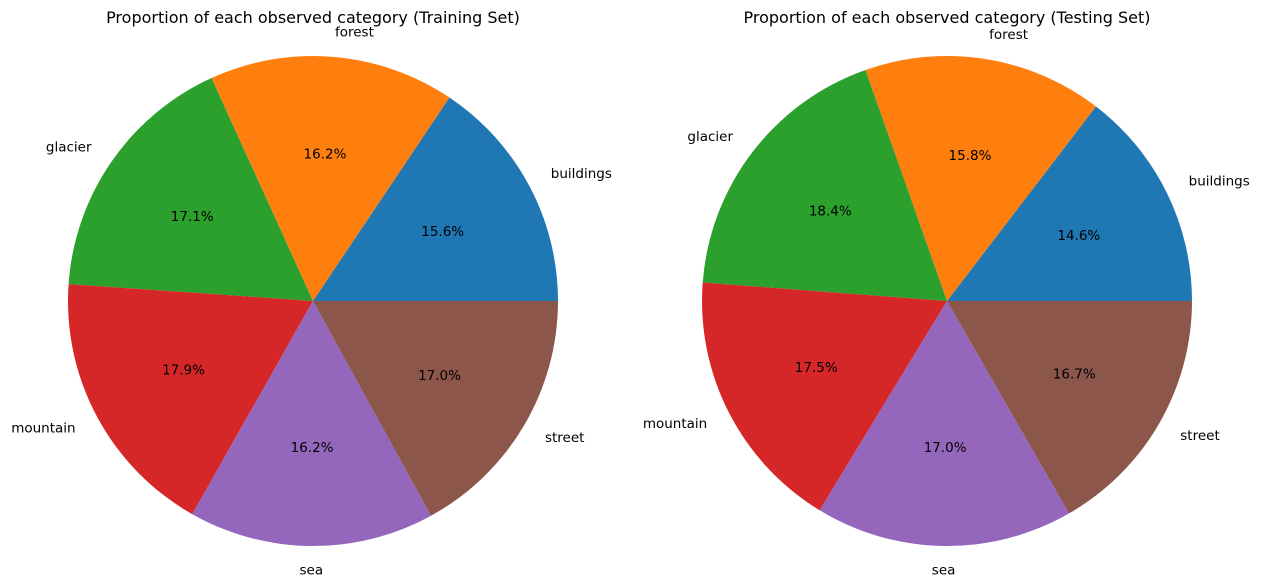 This screenshot has height=588, width=1262. Describe the element at coordinates (442, 232) in the screenshot. I see `training-pct-label-buildings: 15.6%` at that location.